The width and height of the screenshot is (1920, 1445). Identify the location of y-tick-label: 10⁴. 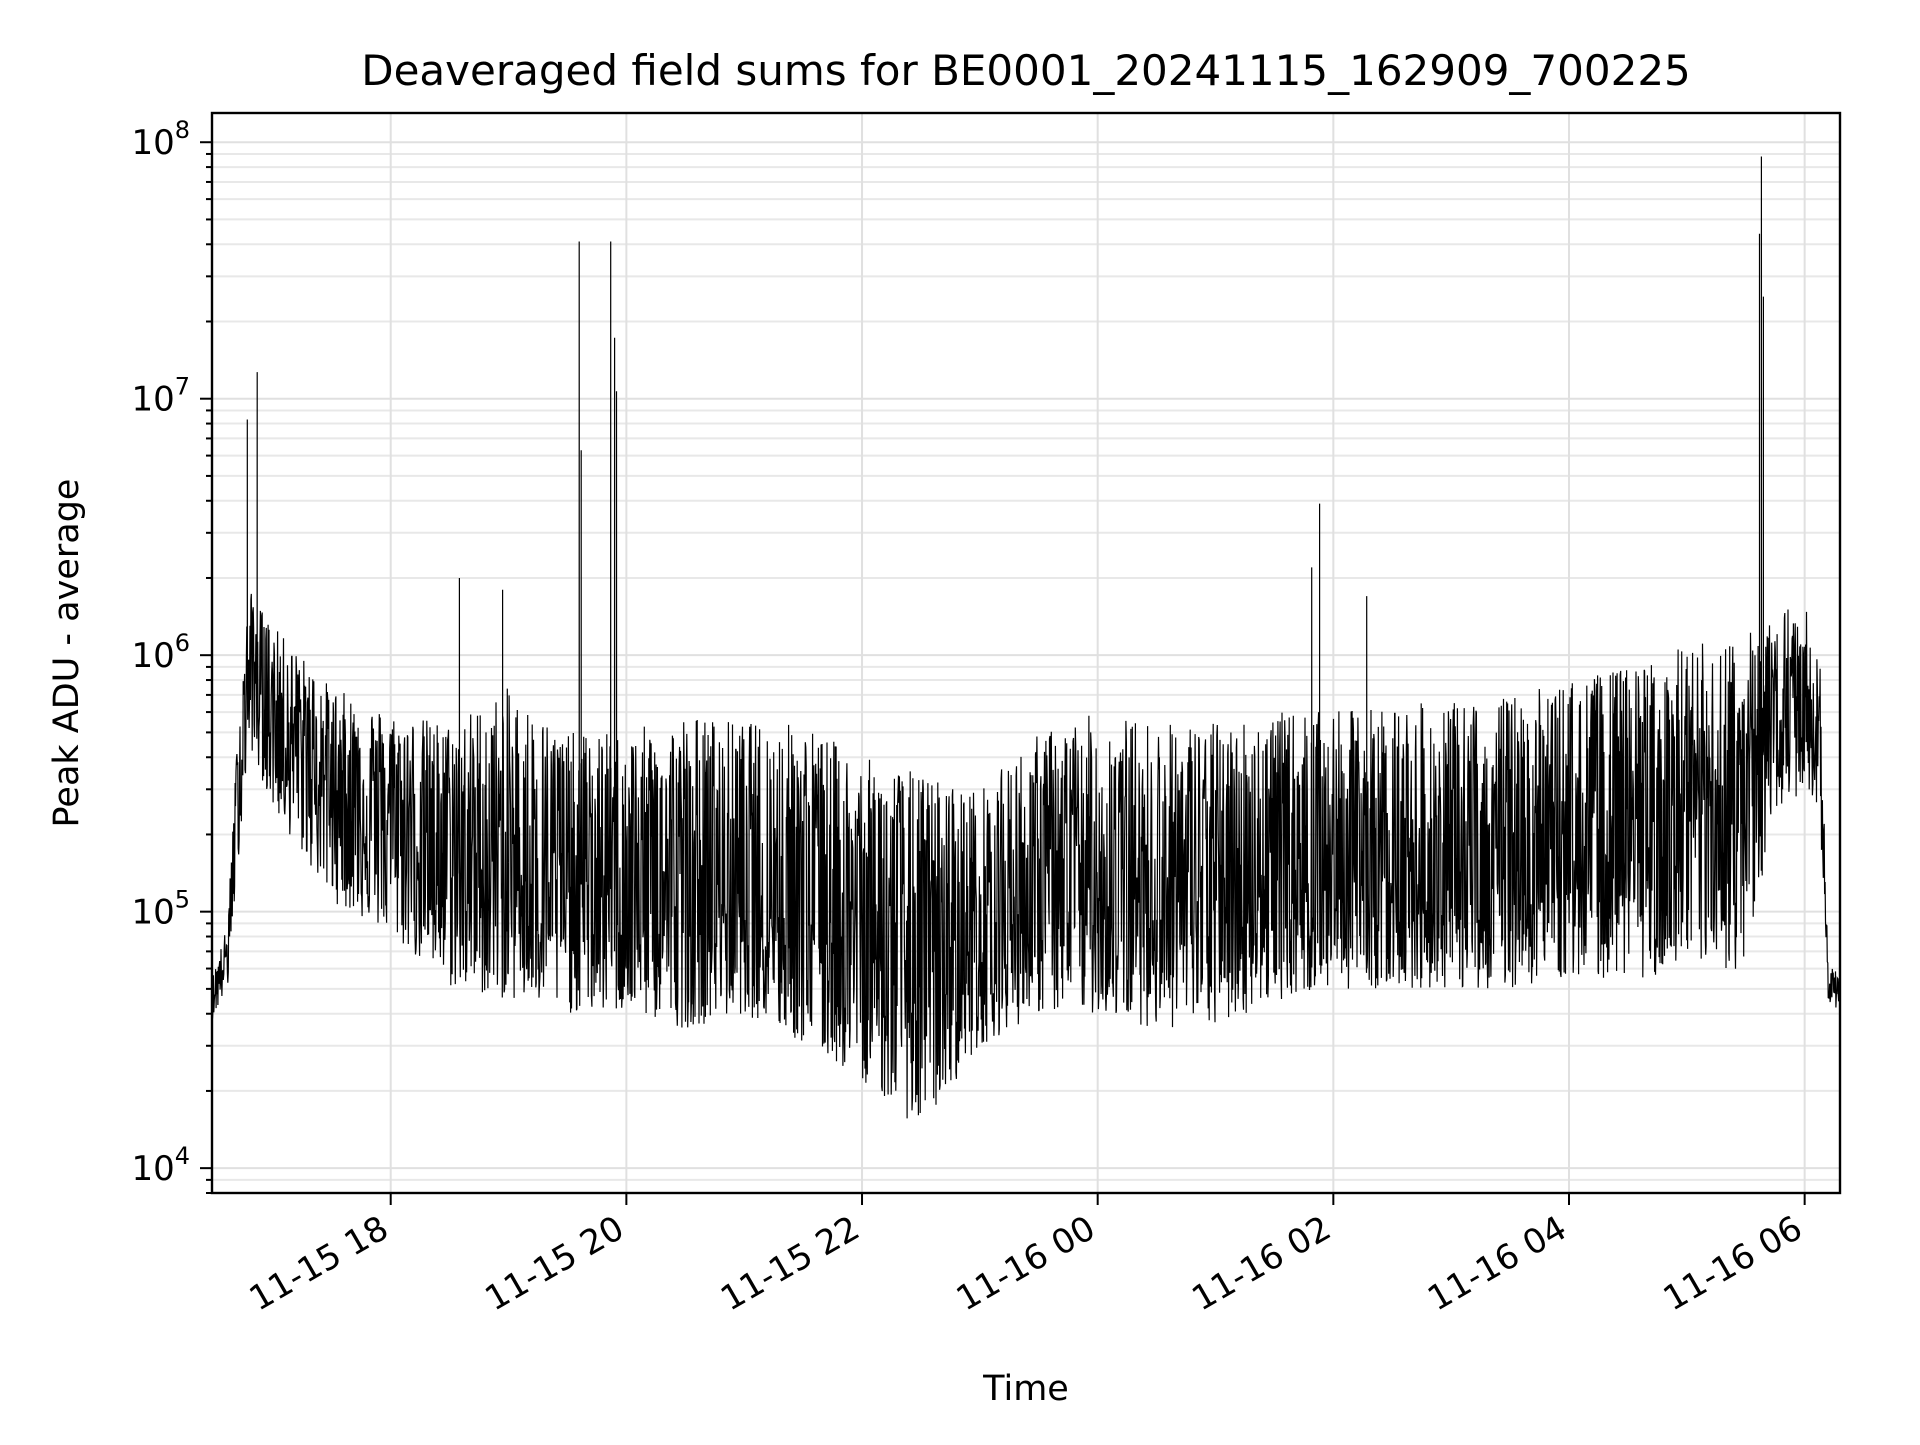
(160, 1165).